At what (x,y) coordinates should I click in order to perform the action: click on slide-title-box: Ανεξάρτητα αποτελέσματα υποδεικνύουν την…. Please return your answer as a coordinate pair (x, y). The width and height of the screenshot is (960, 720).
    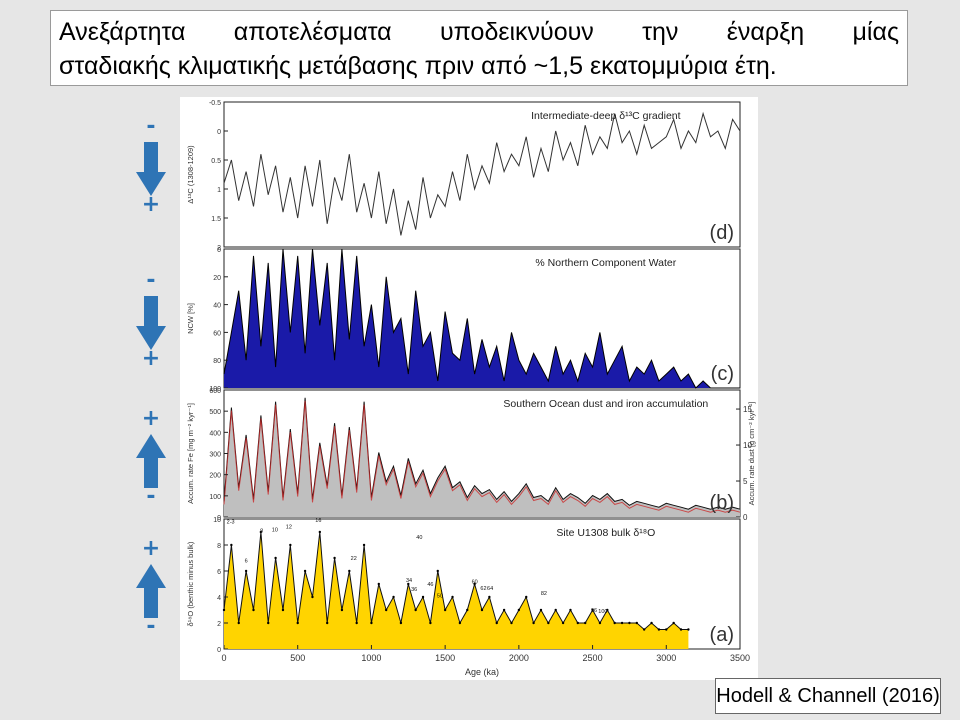
    Looking at the image, I should click on (479, 48).